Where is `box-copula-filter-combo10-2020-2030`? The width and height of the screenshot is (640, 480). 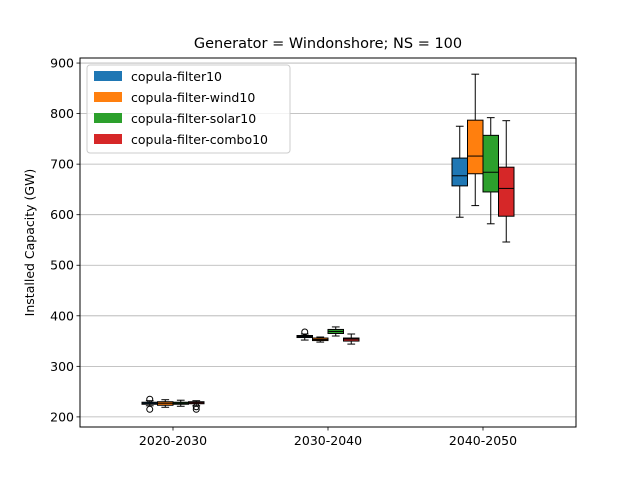
box-copula-filter-combo10-2020-2030 is located at coordinates (196, 406).